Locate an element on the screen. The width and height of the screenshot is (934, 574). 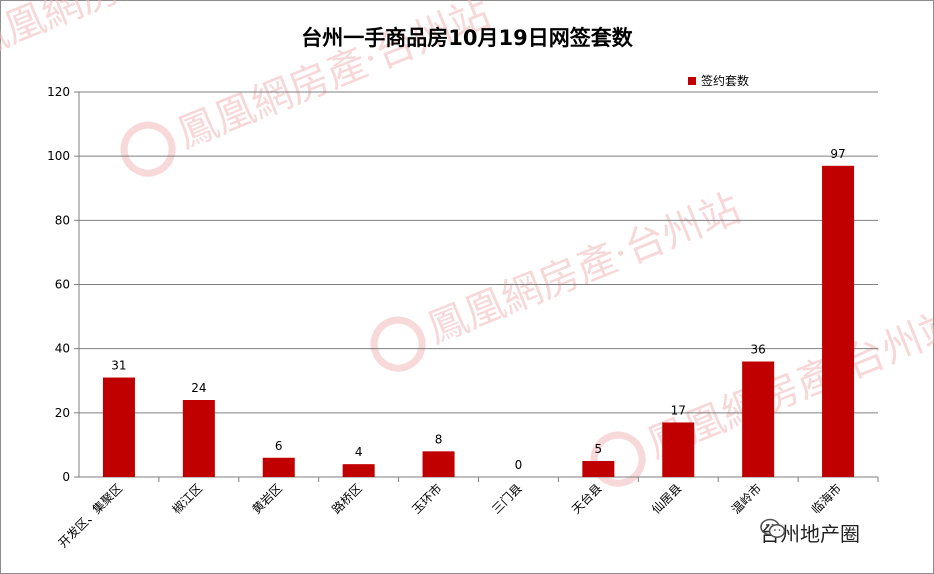
y-tick-label: 20 is located at coordinates (62, 413).